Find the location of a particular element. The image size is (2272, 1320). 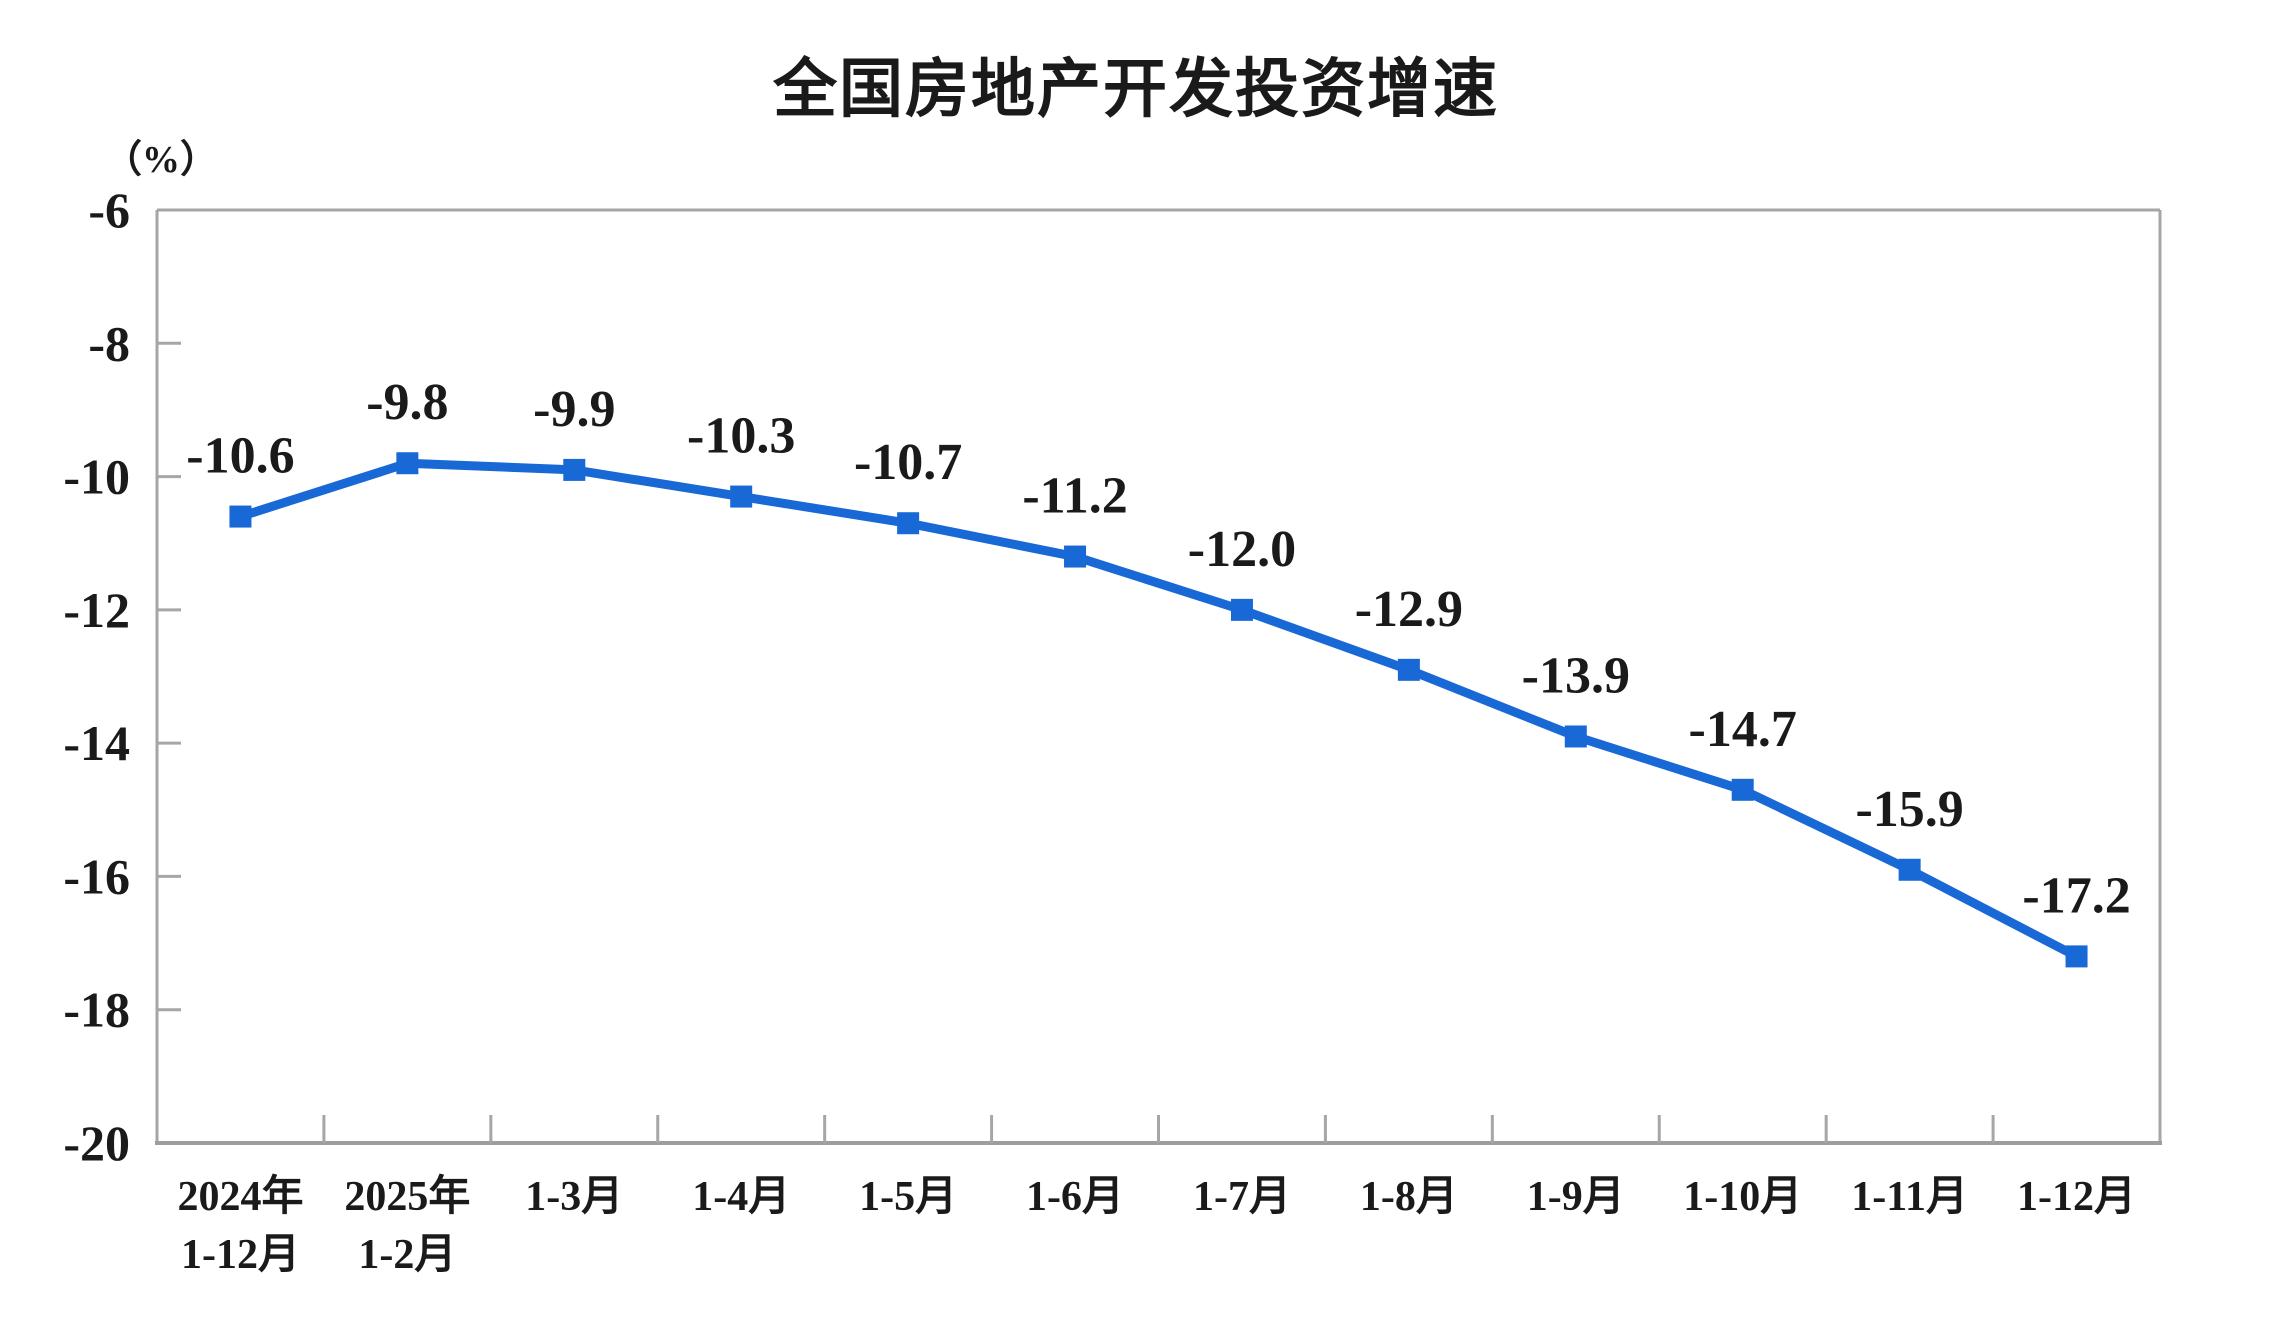

data-point-label: -15.9 is located at coordinates (1909, 809).